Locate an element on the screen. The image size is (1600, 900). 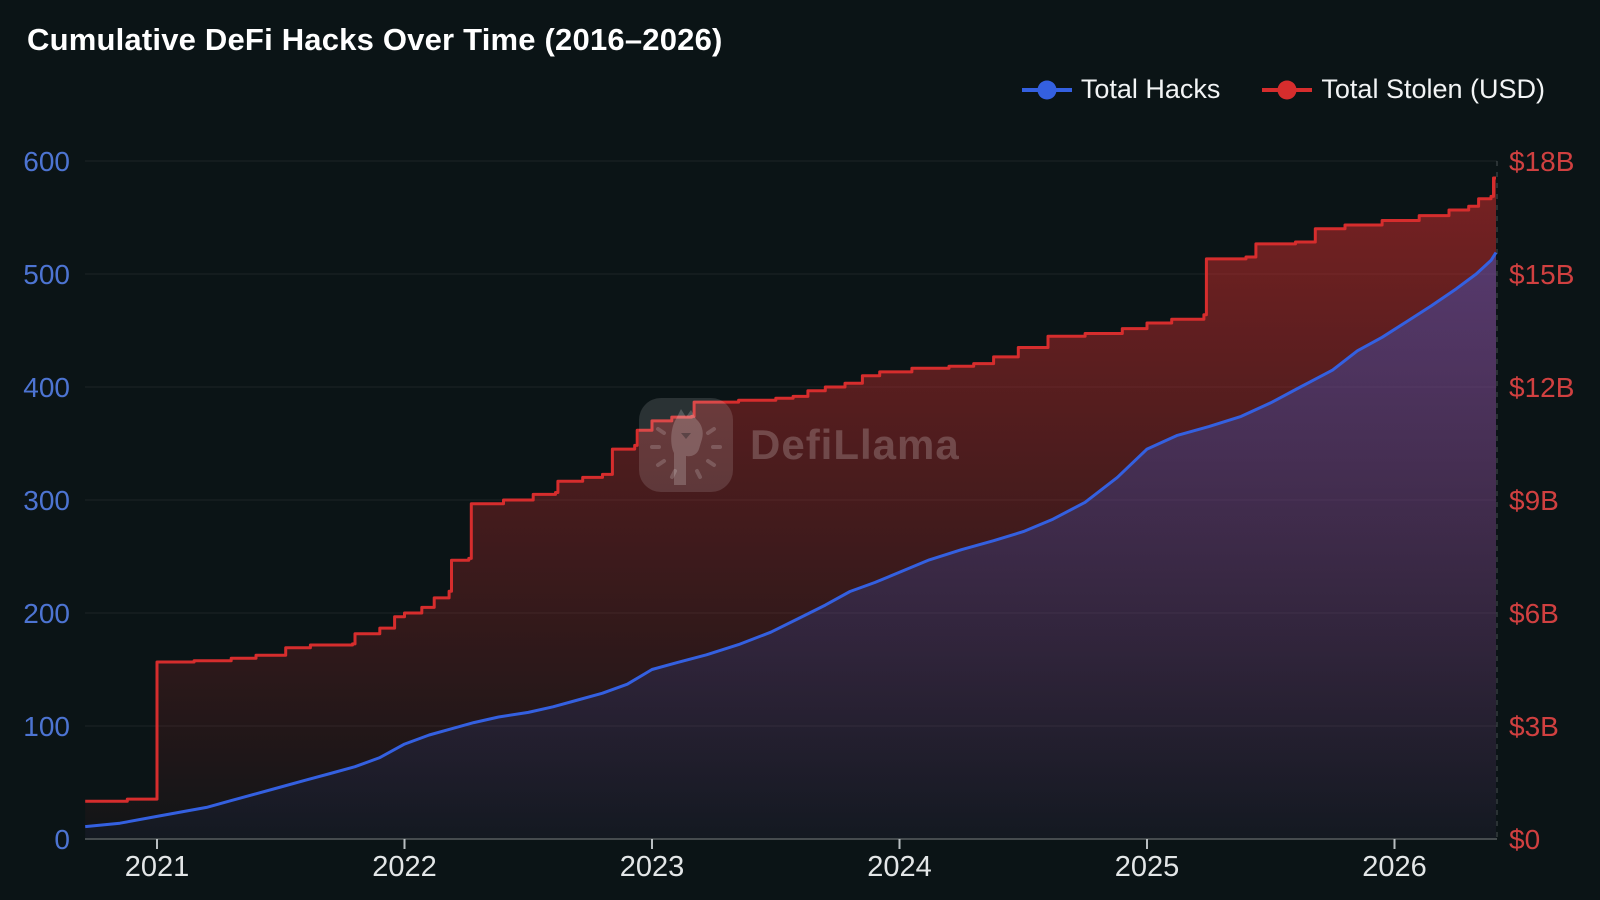
x-tick-label: 2024 is located at coordinates (899, 867).